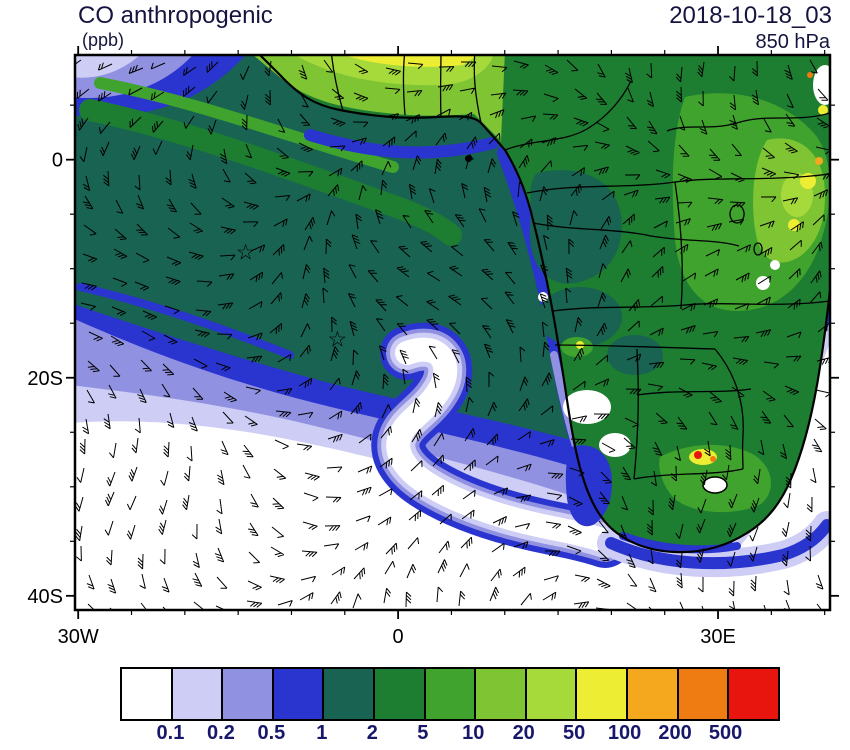  What do you see at coordinates (398, 637) in the screenshot?
I see `x-axis-label: 0` at bounding box center [398, 637].